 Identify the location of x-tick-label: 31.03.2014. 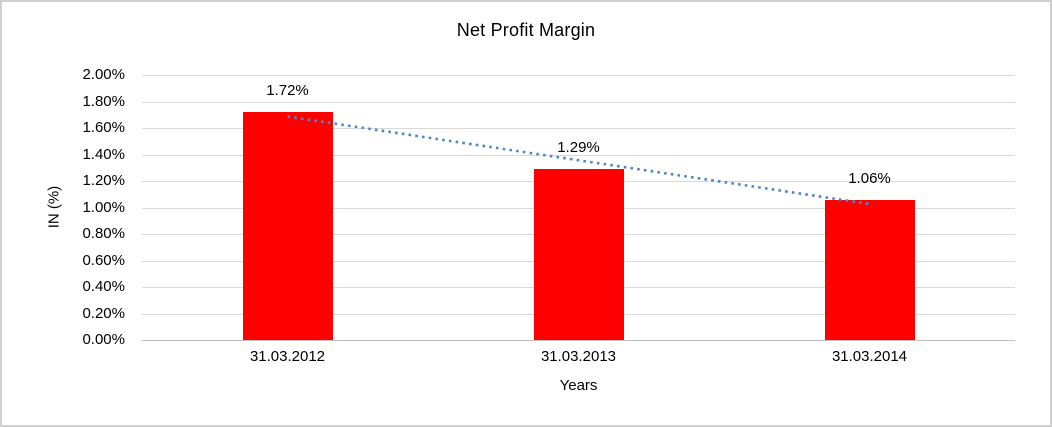
(869, 356).